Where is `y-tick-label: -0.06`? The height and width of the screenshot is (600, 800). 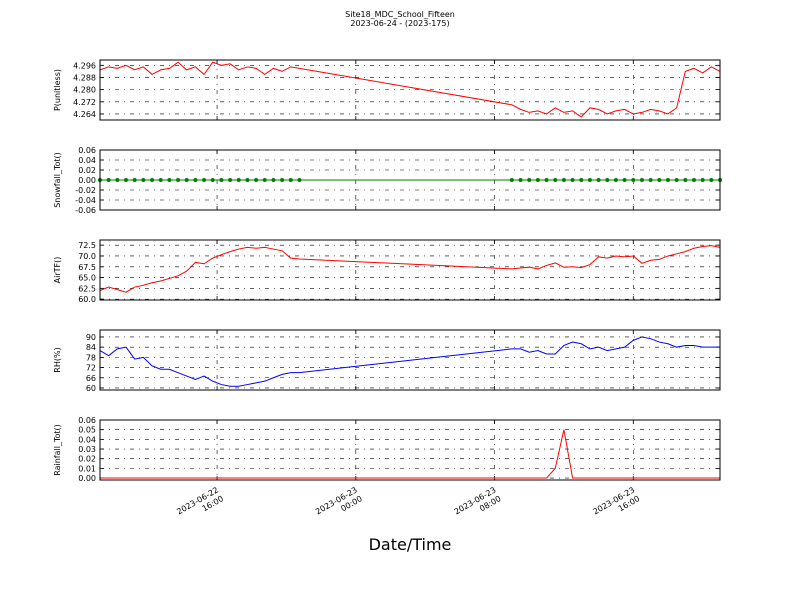 y-tick-label: -0.06 is located at coordinates (85, 210).